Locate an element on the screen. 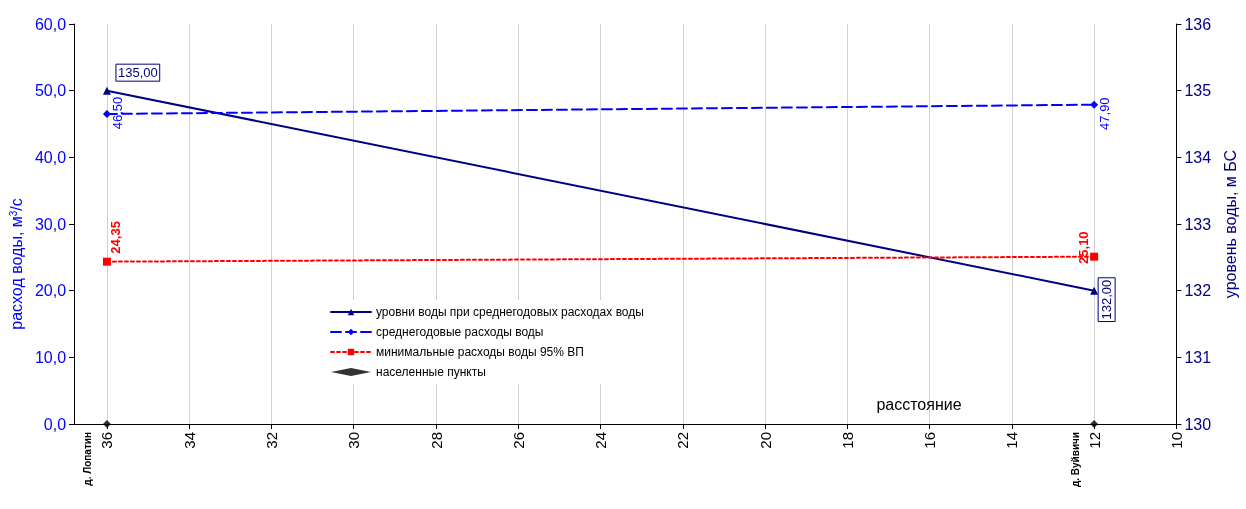 The image size is (1246, 509). data-label: 24,35 is located at coordinates (116, 237).